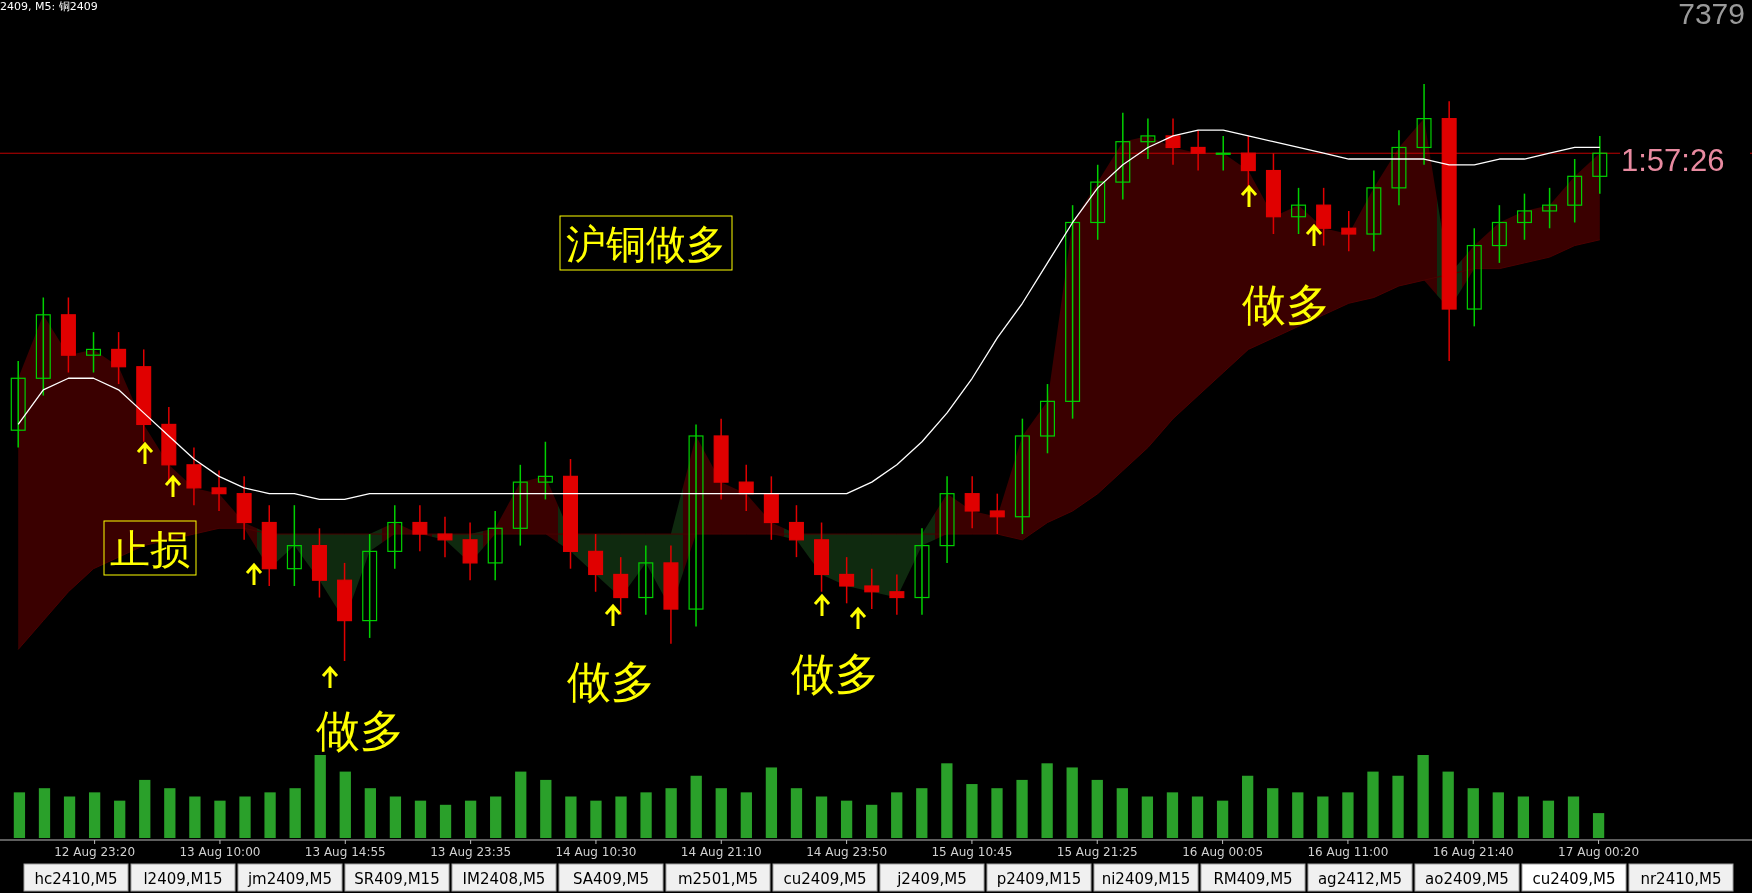  What do you see at coordinates (1673, 161) in the screenshot?
I see `ref-line-label: 1:57:26` at bounding box center [1673, 161].